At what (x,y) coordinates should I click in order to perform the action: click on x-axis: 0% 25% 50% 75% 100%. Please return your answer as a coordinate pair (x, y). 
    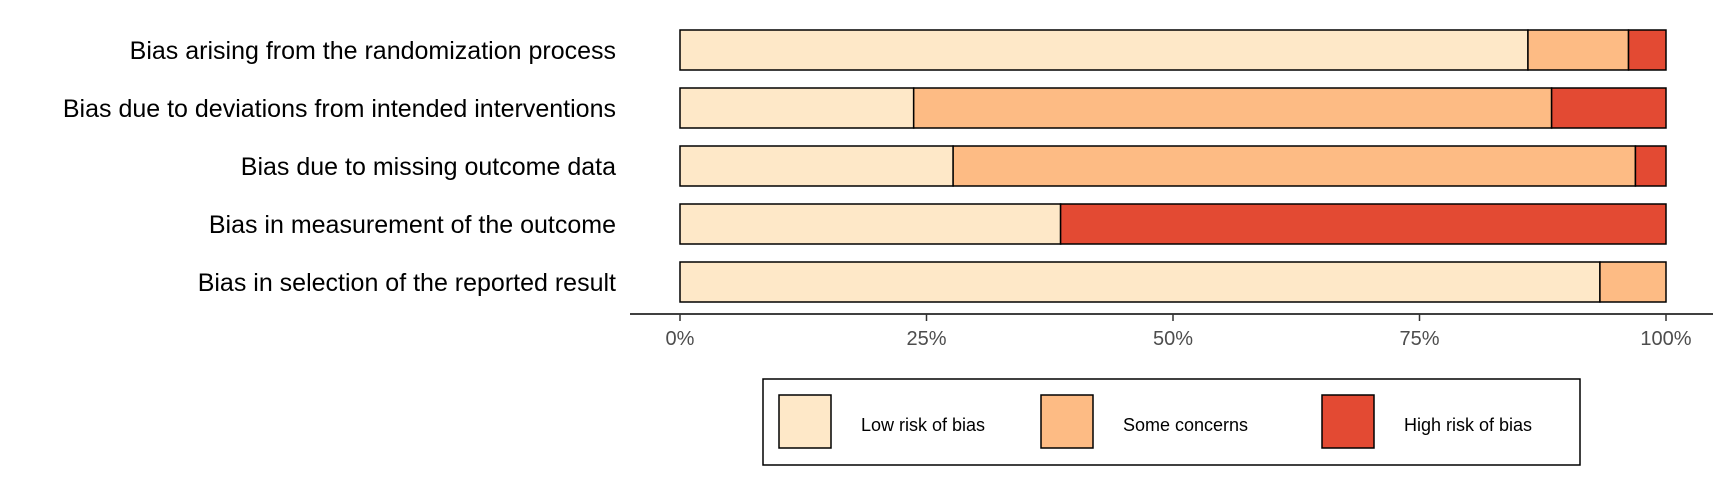
    Looking at the image, I should click on (1171, 331).